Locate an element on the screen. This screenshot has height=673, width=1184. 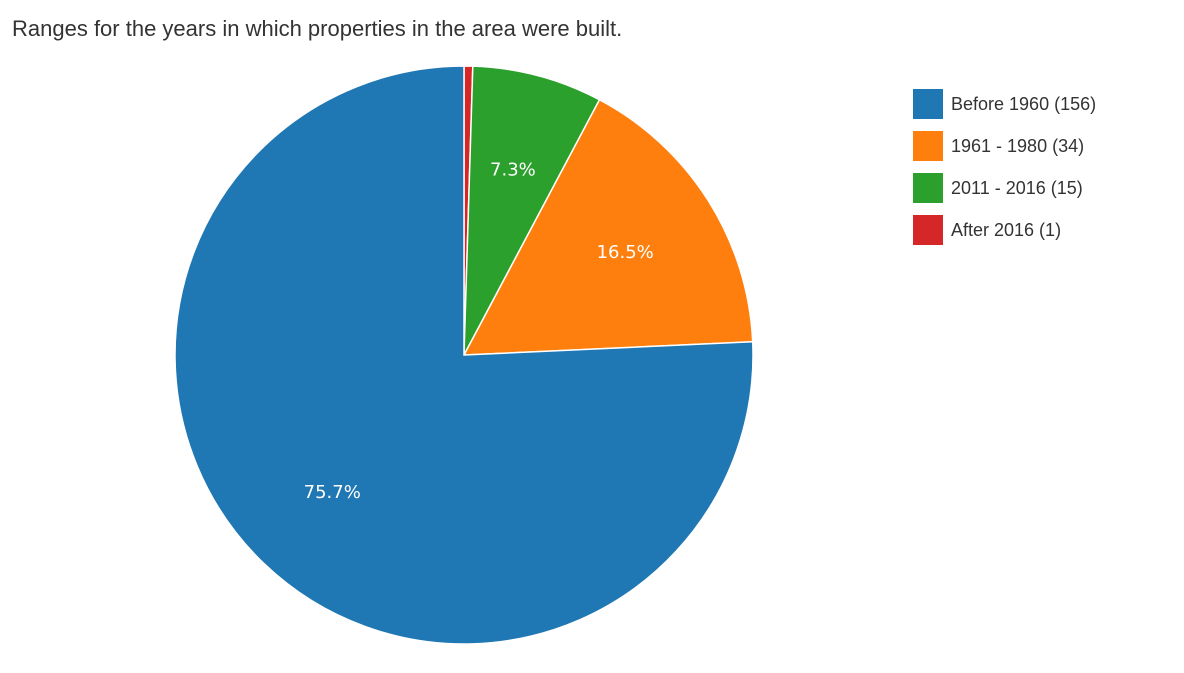
legend-item-1: 1961 - 1980 (34) is located at coordinates (1004, 146).